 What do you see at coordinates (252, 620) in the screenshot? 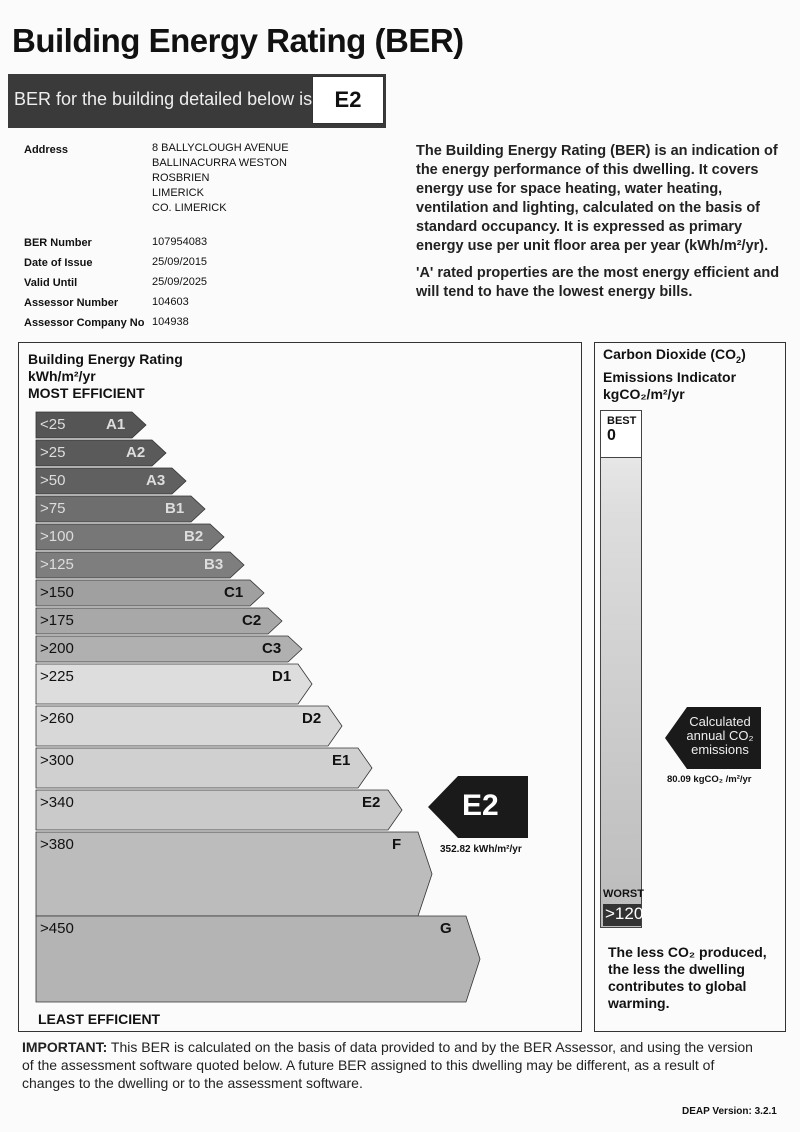
I see `band-grade: C2` at bounding box center [252, 620].